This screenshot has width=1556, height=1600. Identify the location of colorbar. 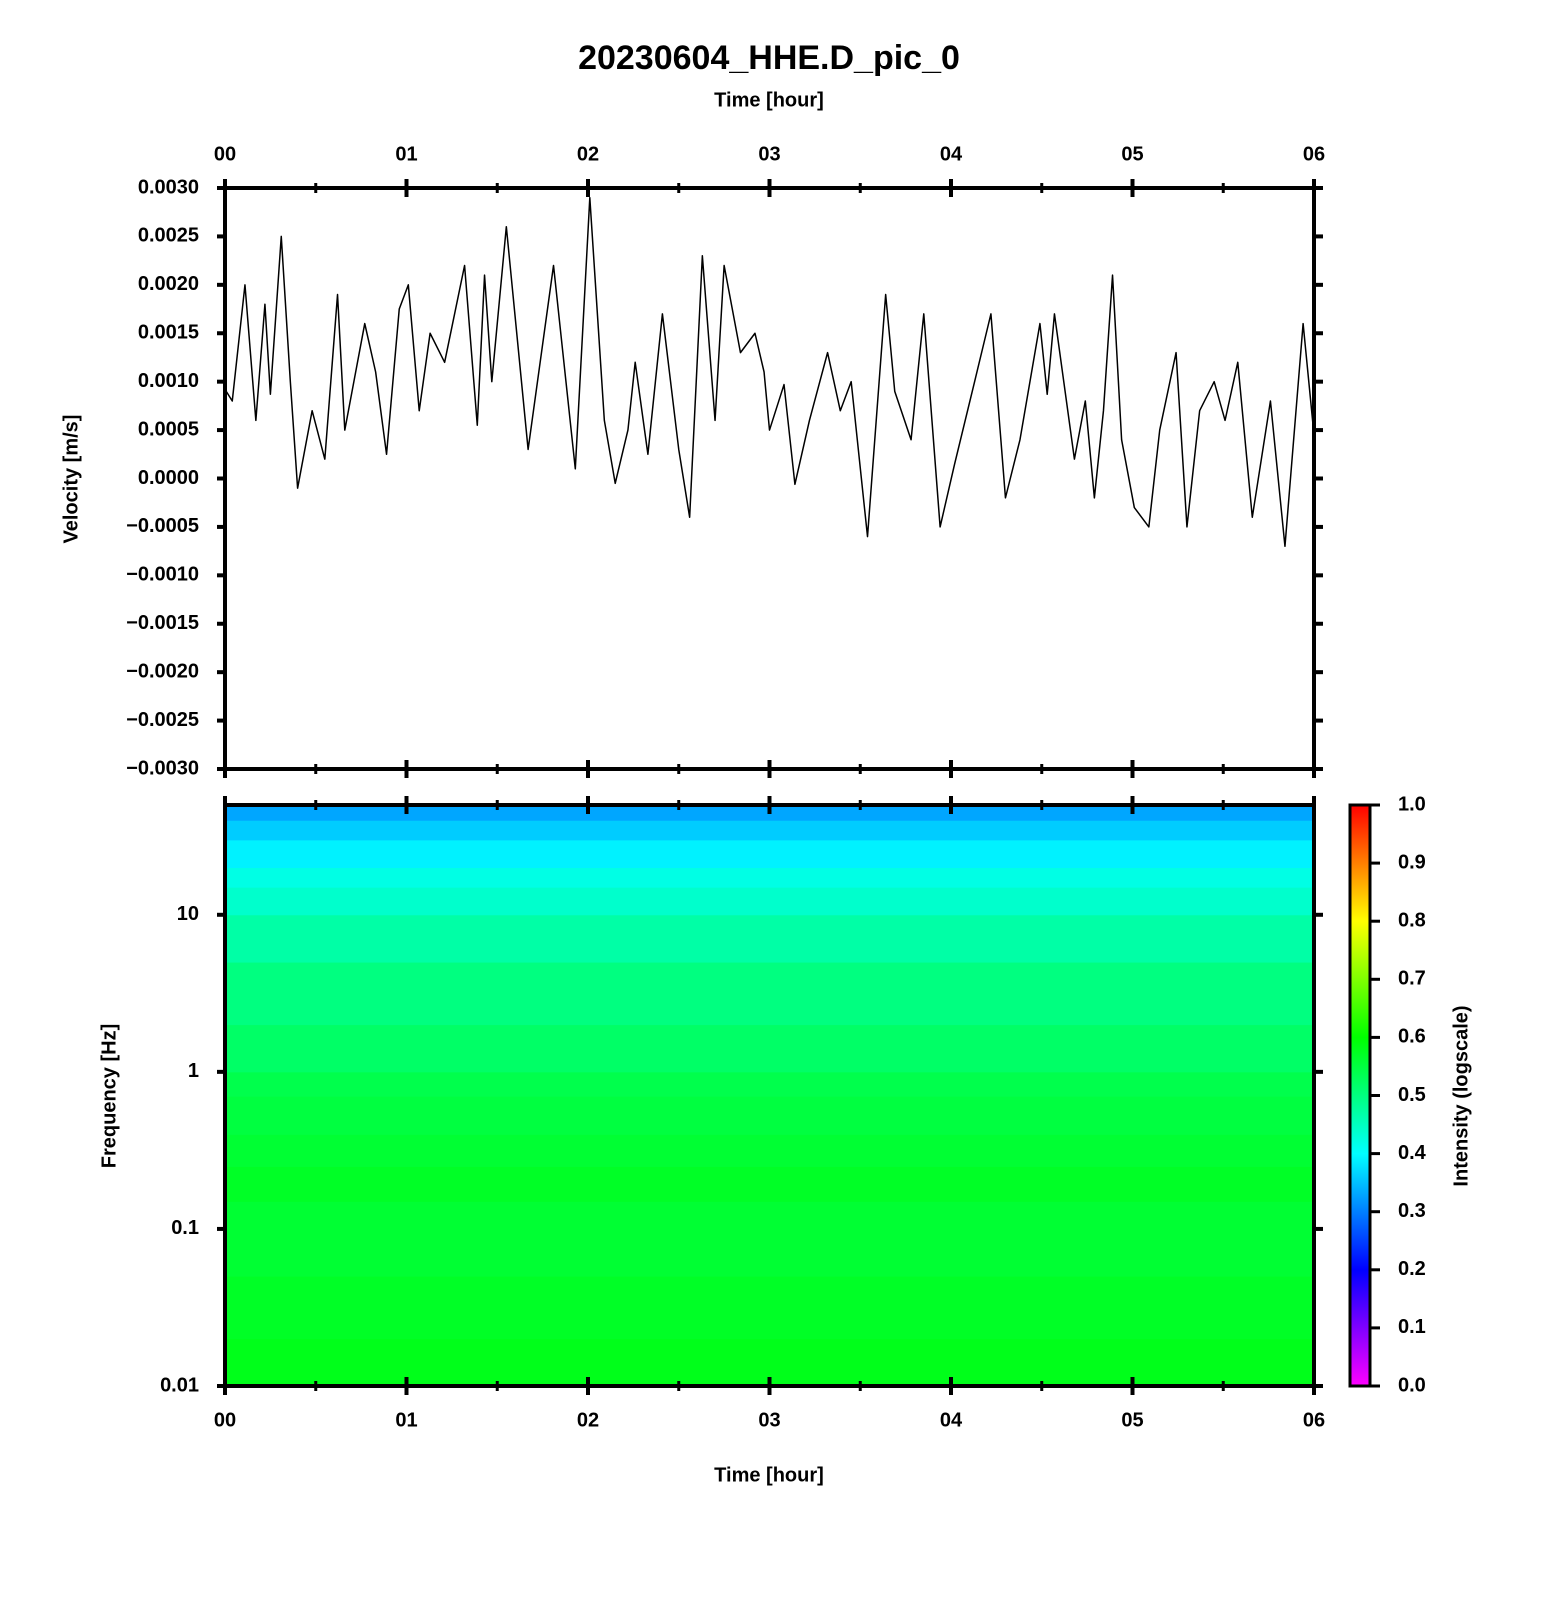
(1360, 1095).